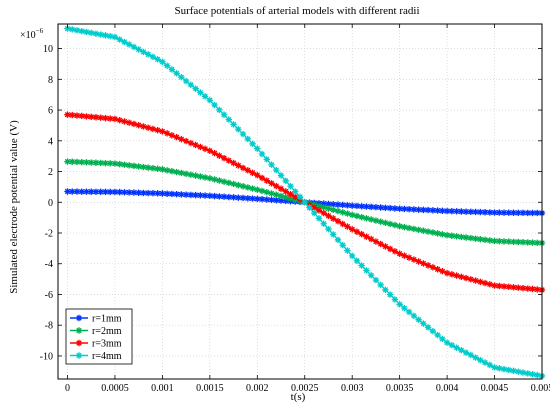  Describe the element at coordinates (257, 388) in the screenshot. I see `x-tick-label: 0.002` at that location.